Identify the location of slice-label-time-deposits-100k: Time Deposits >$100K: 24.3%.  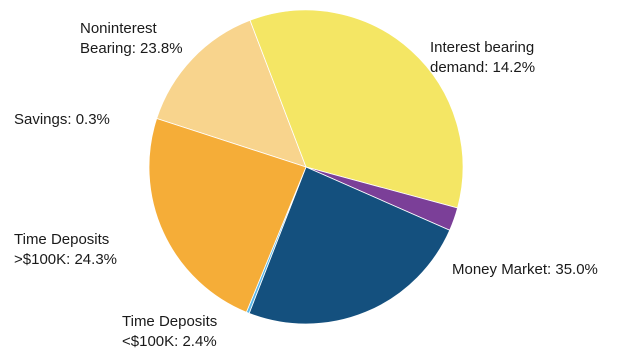
(65, 249).